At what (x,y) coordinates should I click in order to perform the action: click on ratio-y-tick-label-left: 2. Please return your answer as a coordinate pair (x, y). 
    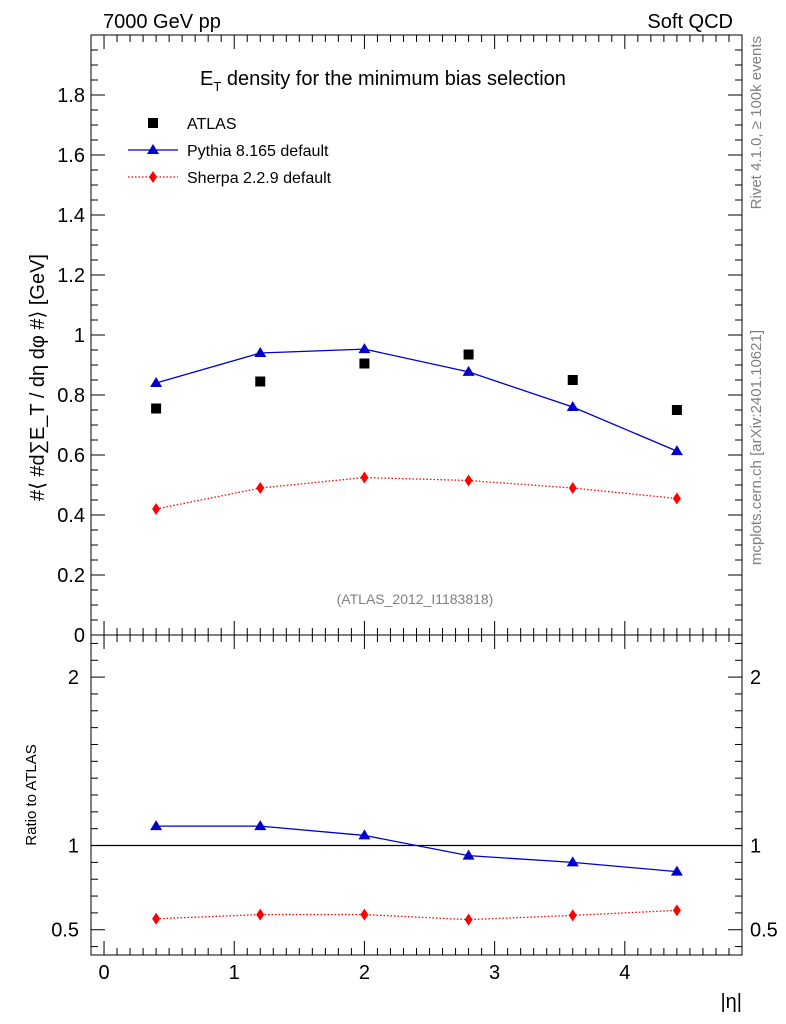
    Looking at the image, I should click on (73, 678).